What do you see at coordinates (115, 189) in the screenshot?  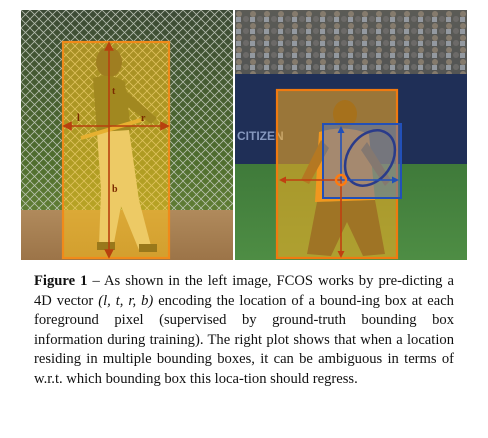 I see `arrow-label-b: b` at bounding box center [115, 189].